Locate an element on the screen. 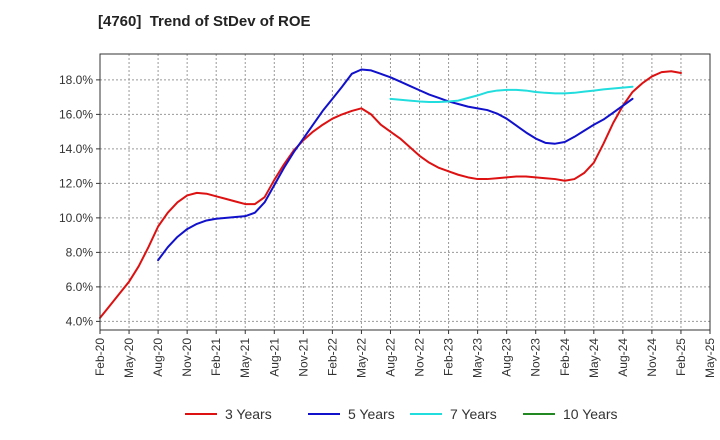  legend-label: 7 Years is located at coordinates (473, 414).